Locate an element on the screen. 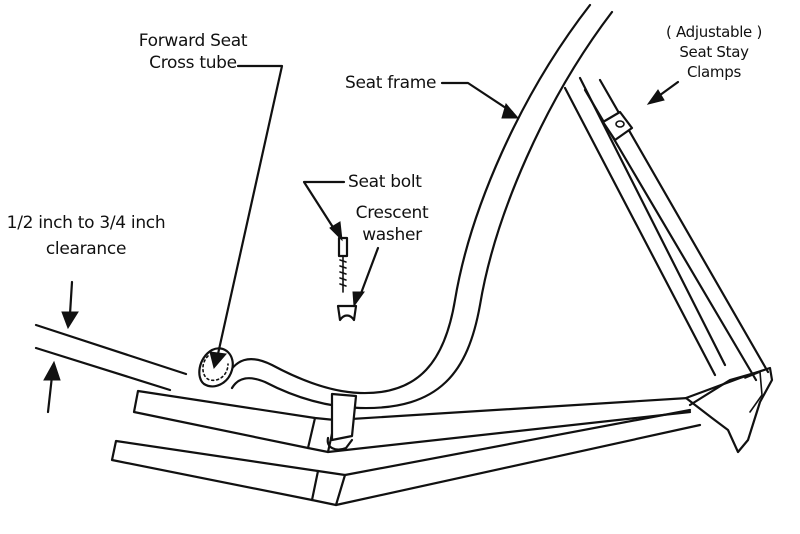  adjustable-clamps-label-line3: Clamps is located at coordinates (714, 72).